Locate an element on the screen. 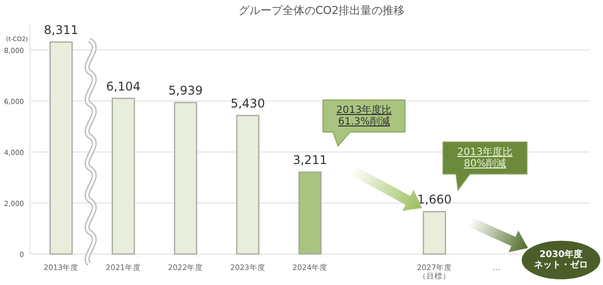 The height and width of the screenshot is (285, 603). data-label: 8,311 is located at coordinates (61, 30).